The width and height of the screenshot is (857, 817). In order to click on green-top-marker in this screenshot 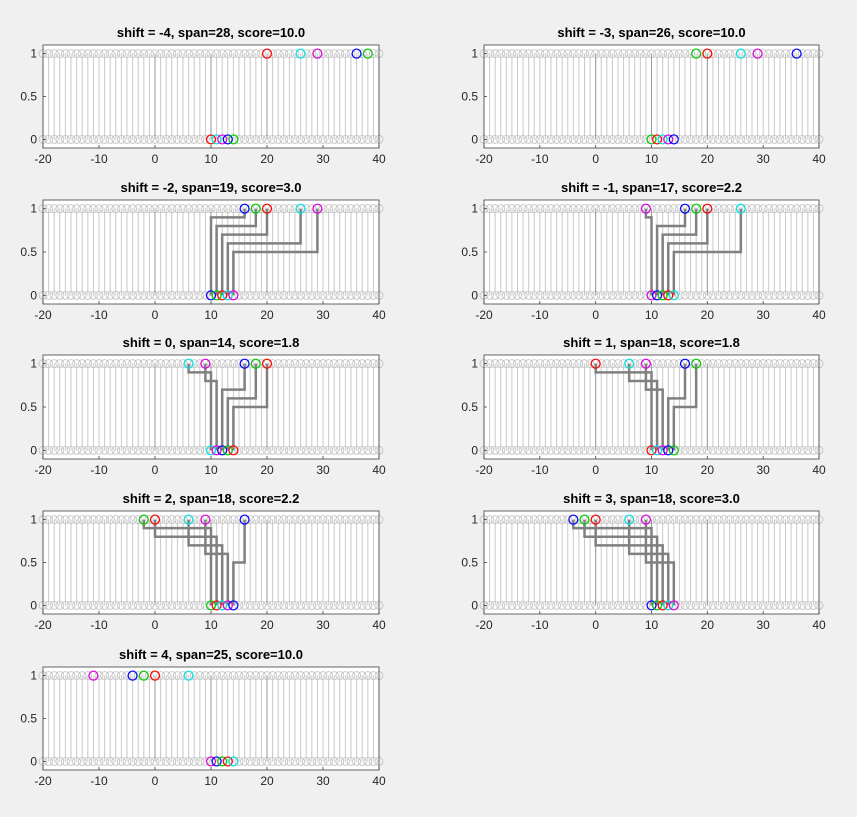, I will do `click(584, 519)`.